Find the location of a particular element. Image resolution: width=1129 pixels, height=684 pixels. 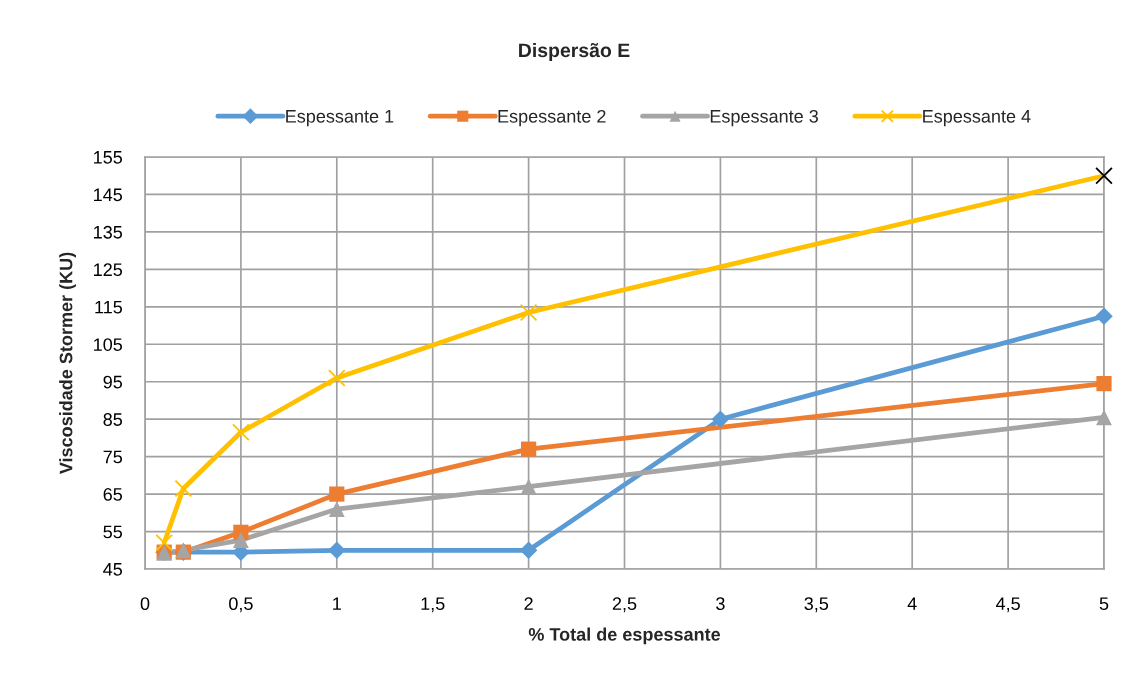

legend-label: Espessante 1 is located at coordinates (340, 118).